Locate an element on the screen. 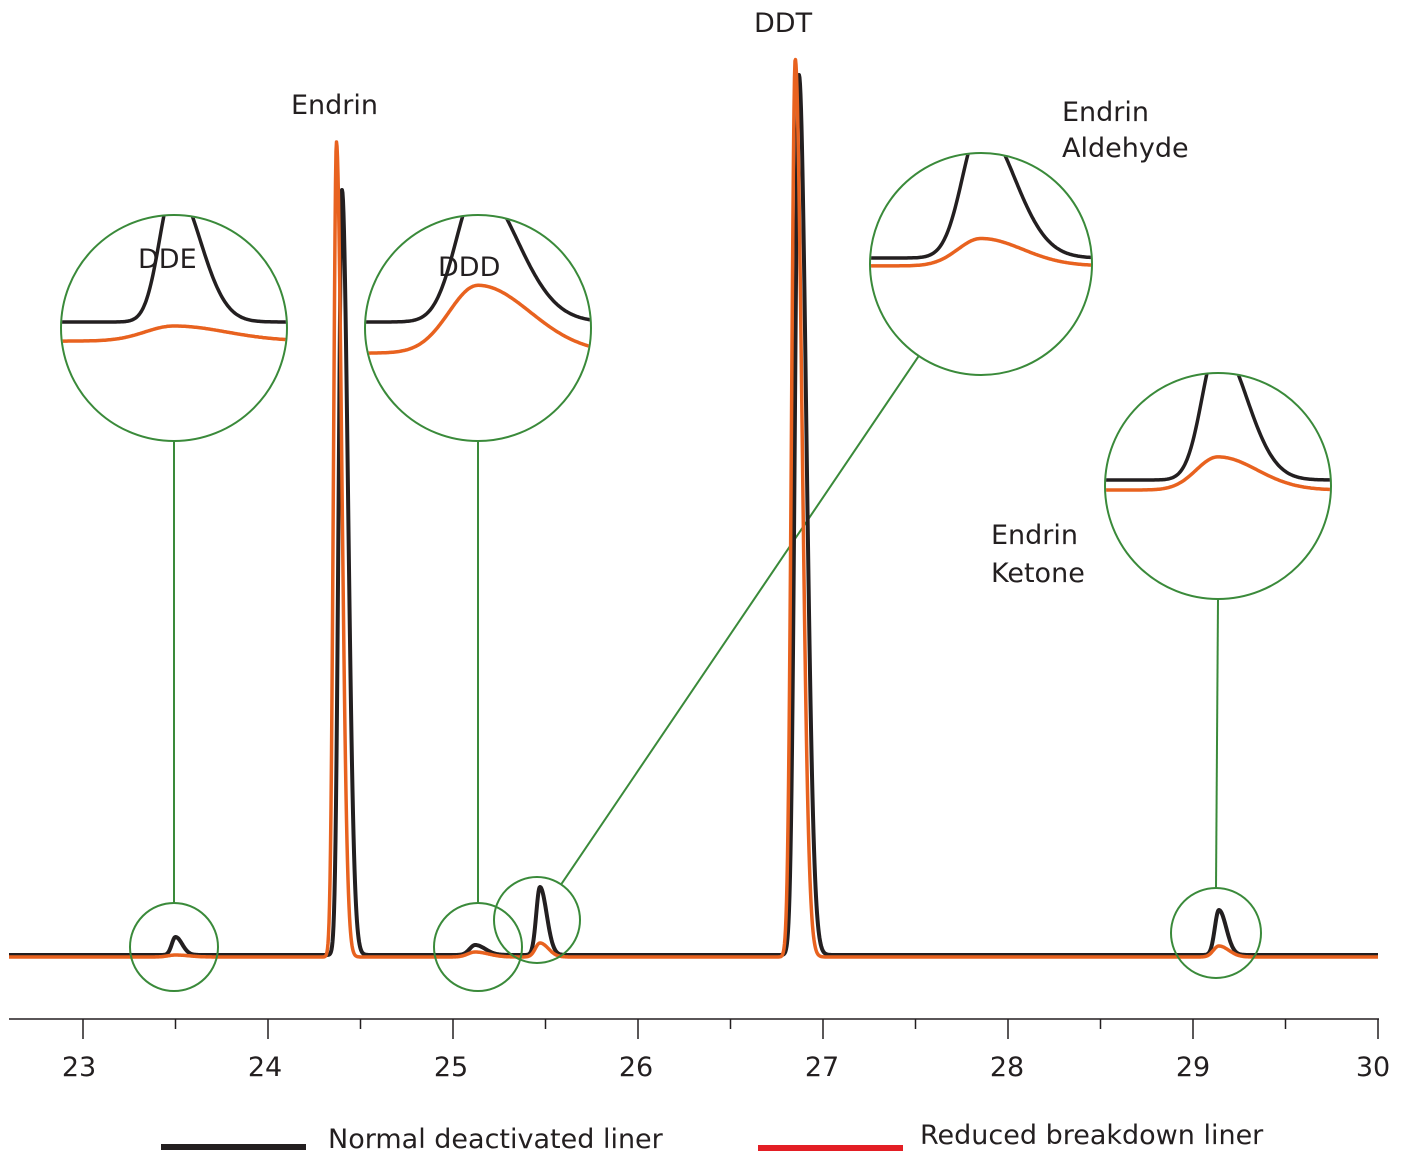  x-tick-label: 24 is located at coordinates (265, 1067).